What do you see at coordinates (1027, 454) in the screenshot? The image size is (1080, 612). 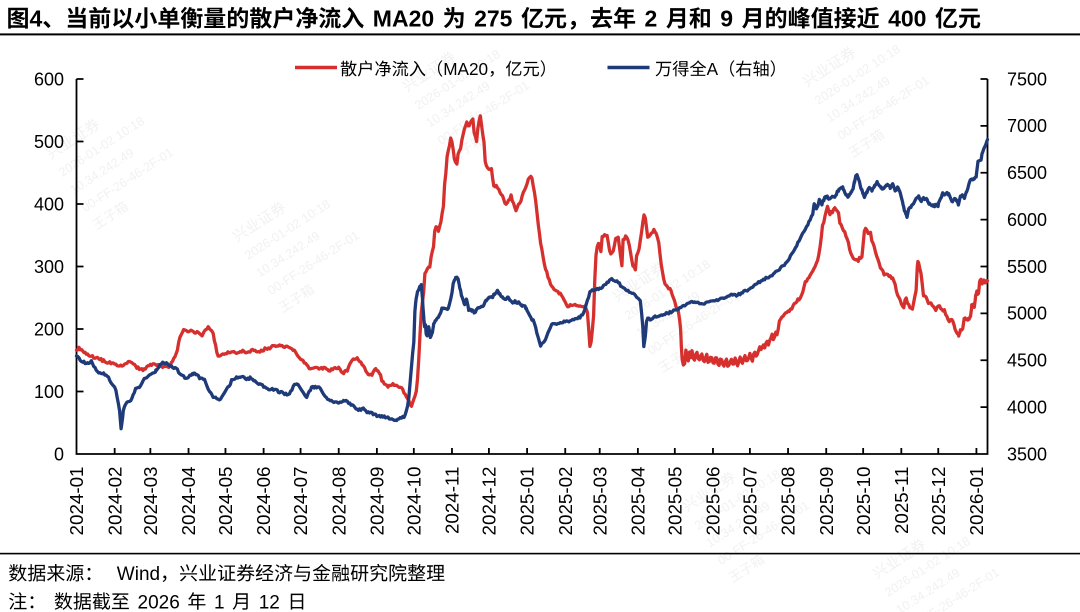 I see `svg-text: 3500` at bounding box center [1027, 454].